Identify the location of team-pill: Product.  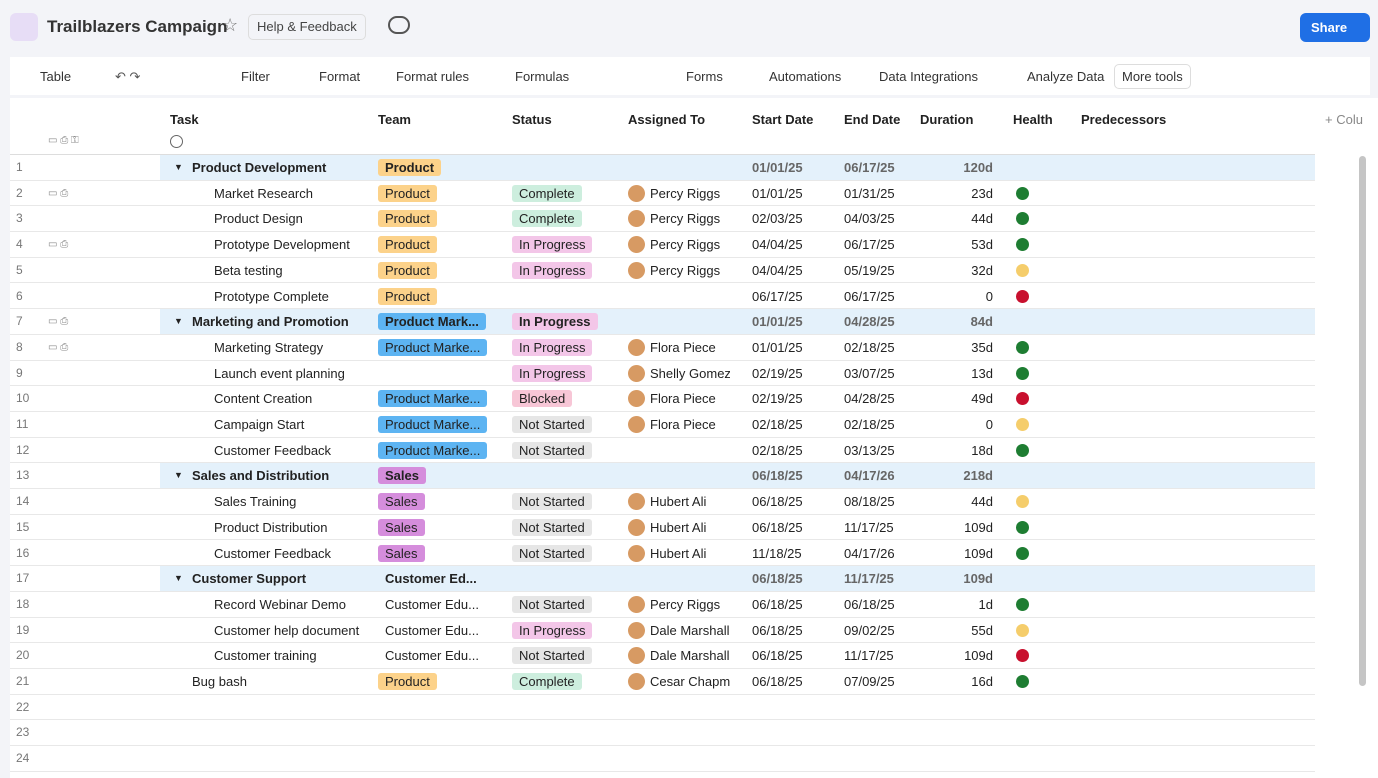
(409, 167).